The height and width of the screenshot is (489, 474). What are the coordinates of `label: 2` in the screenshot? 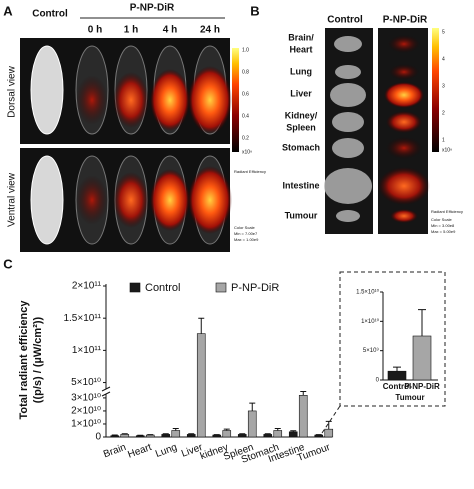 It's located at (443, 113).